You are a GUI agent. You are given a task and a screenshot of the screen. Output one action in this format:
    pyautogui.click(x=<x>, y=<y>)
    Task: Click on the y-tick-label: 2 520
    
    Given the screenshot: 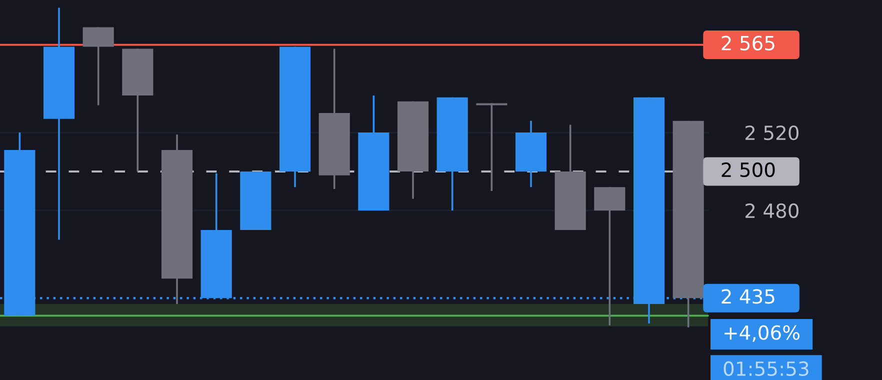 What is the action you would take?
    pyautogui.click(x=772, y=132)
    